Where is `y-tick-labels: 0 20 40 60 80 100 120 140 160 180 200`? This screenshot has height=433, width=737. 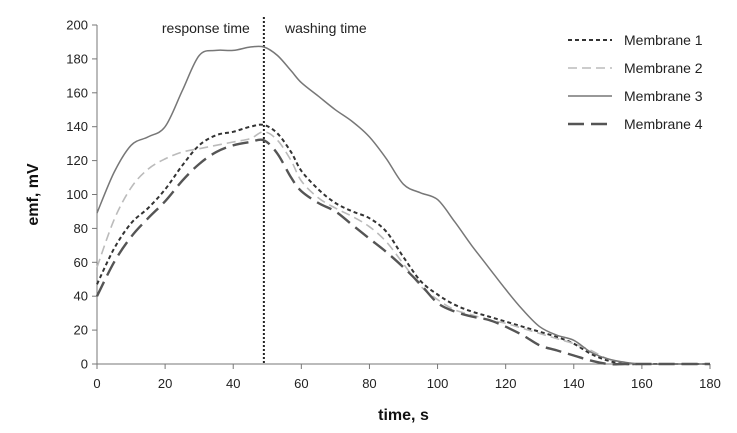
y-tick-labels: 0 20 40 60 80 100 120 140 160 180 200 is located at coordinates (77, 195).